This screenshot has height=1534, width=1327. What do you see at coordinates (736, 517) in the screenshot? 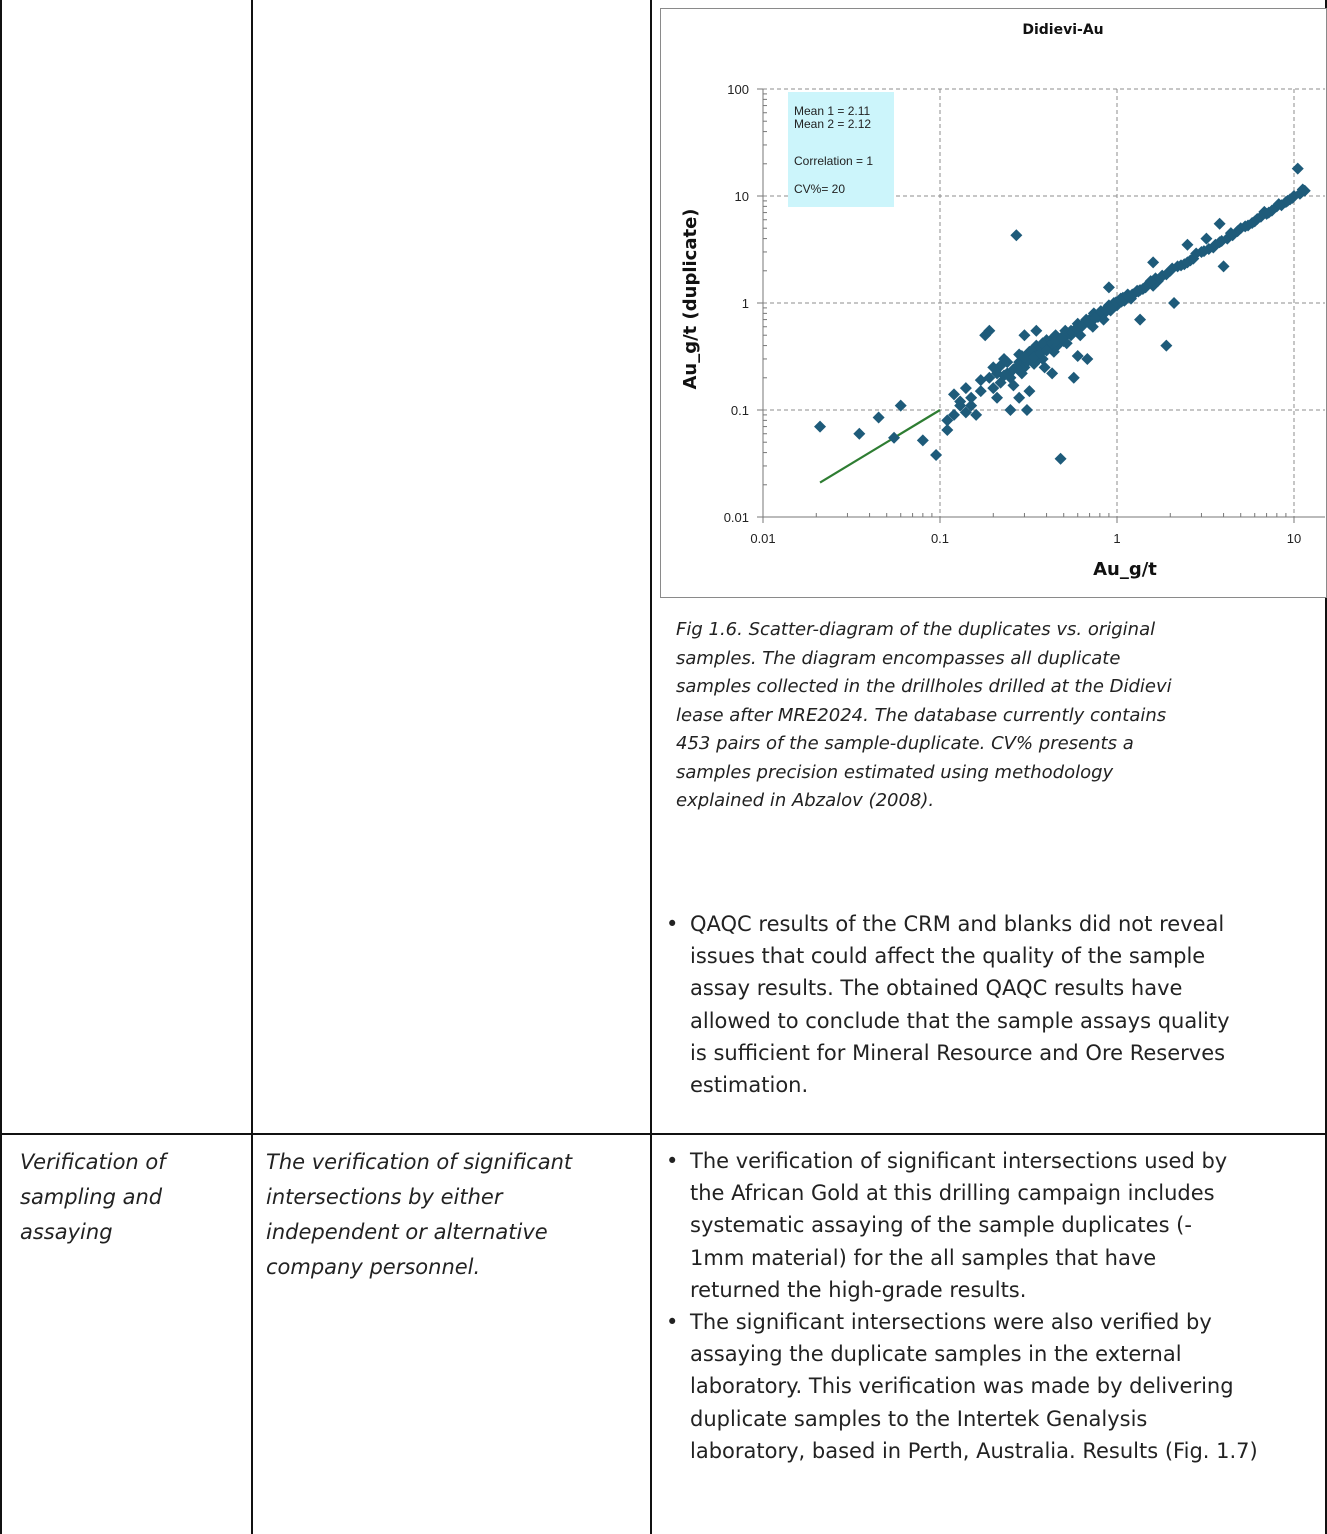
I see `y-tick-label: 0.01` at bounding box center [736, 517].